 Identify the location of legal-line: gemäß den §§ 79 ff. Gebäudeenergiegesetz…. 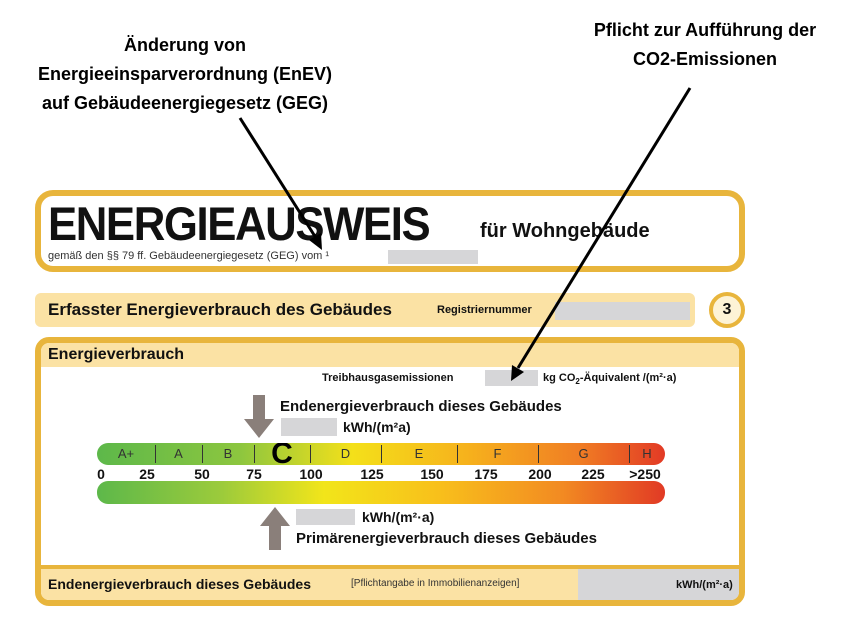
(189, 256).